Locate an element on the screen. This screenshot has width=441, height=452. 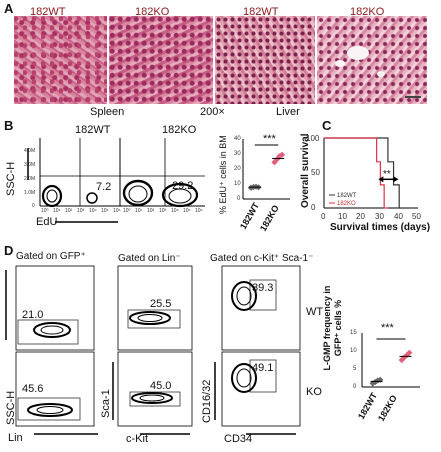
lgmp-value-gfp-wt: 21.0 is located at coordinates (33, 315).